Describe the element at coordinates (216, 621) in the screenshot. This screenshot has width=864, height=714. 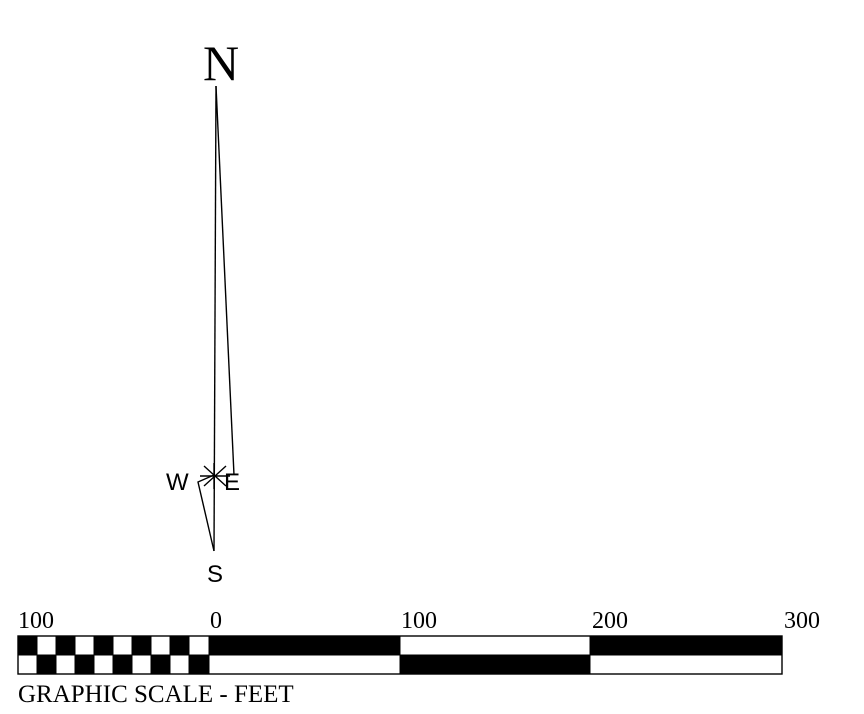
I see `scale-label-0: 0` at that location.